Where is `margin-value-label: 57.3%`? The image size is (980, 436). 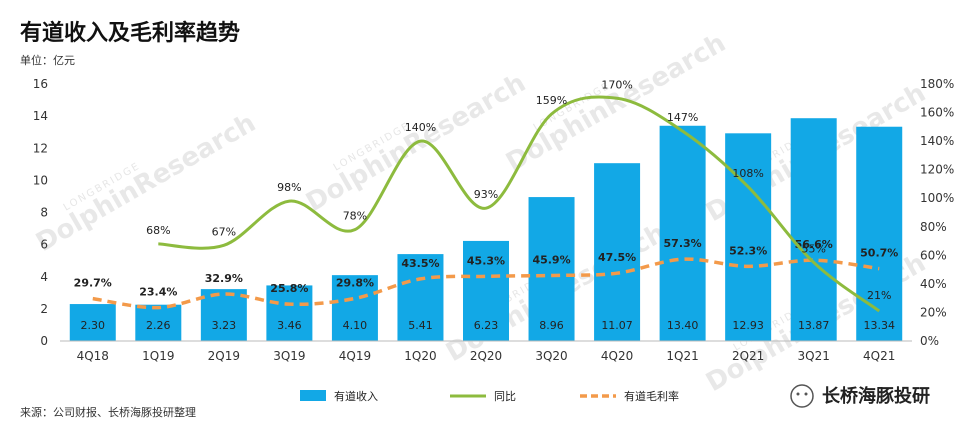
margin-value-label: 57.3% is located at coordinates (683, 243).